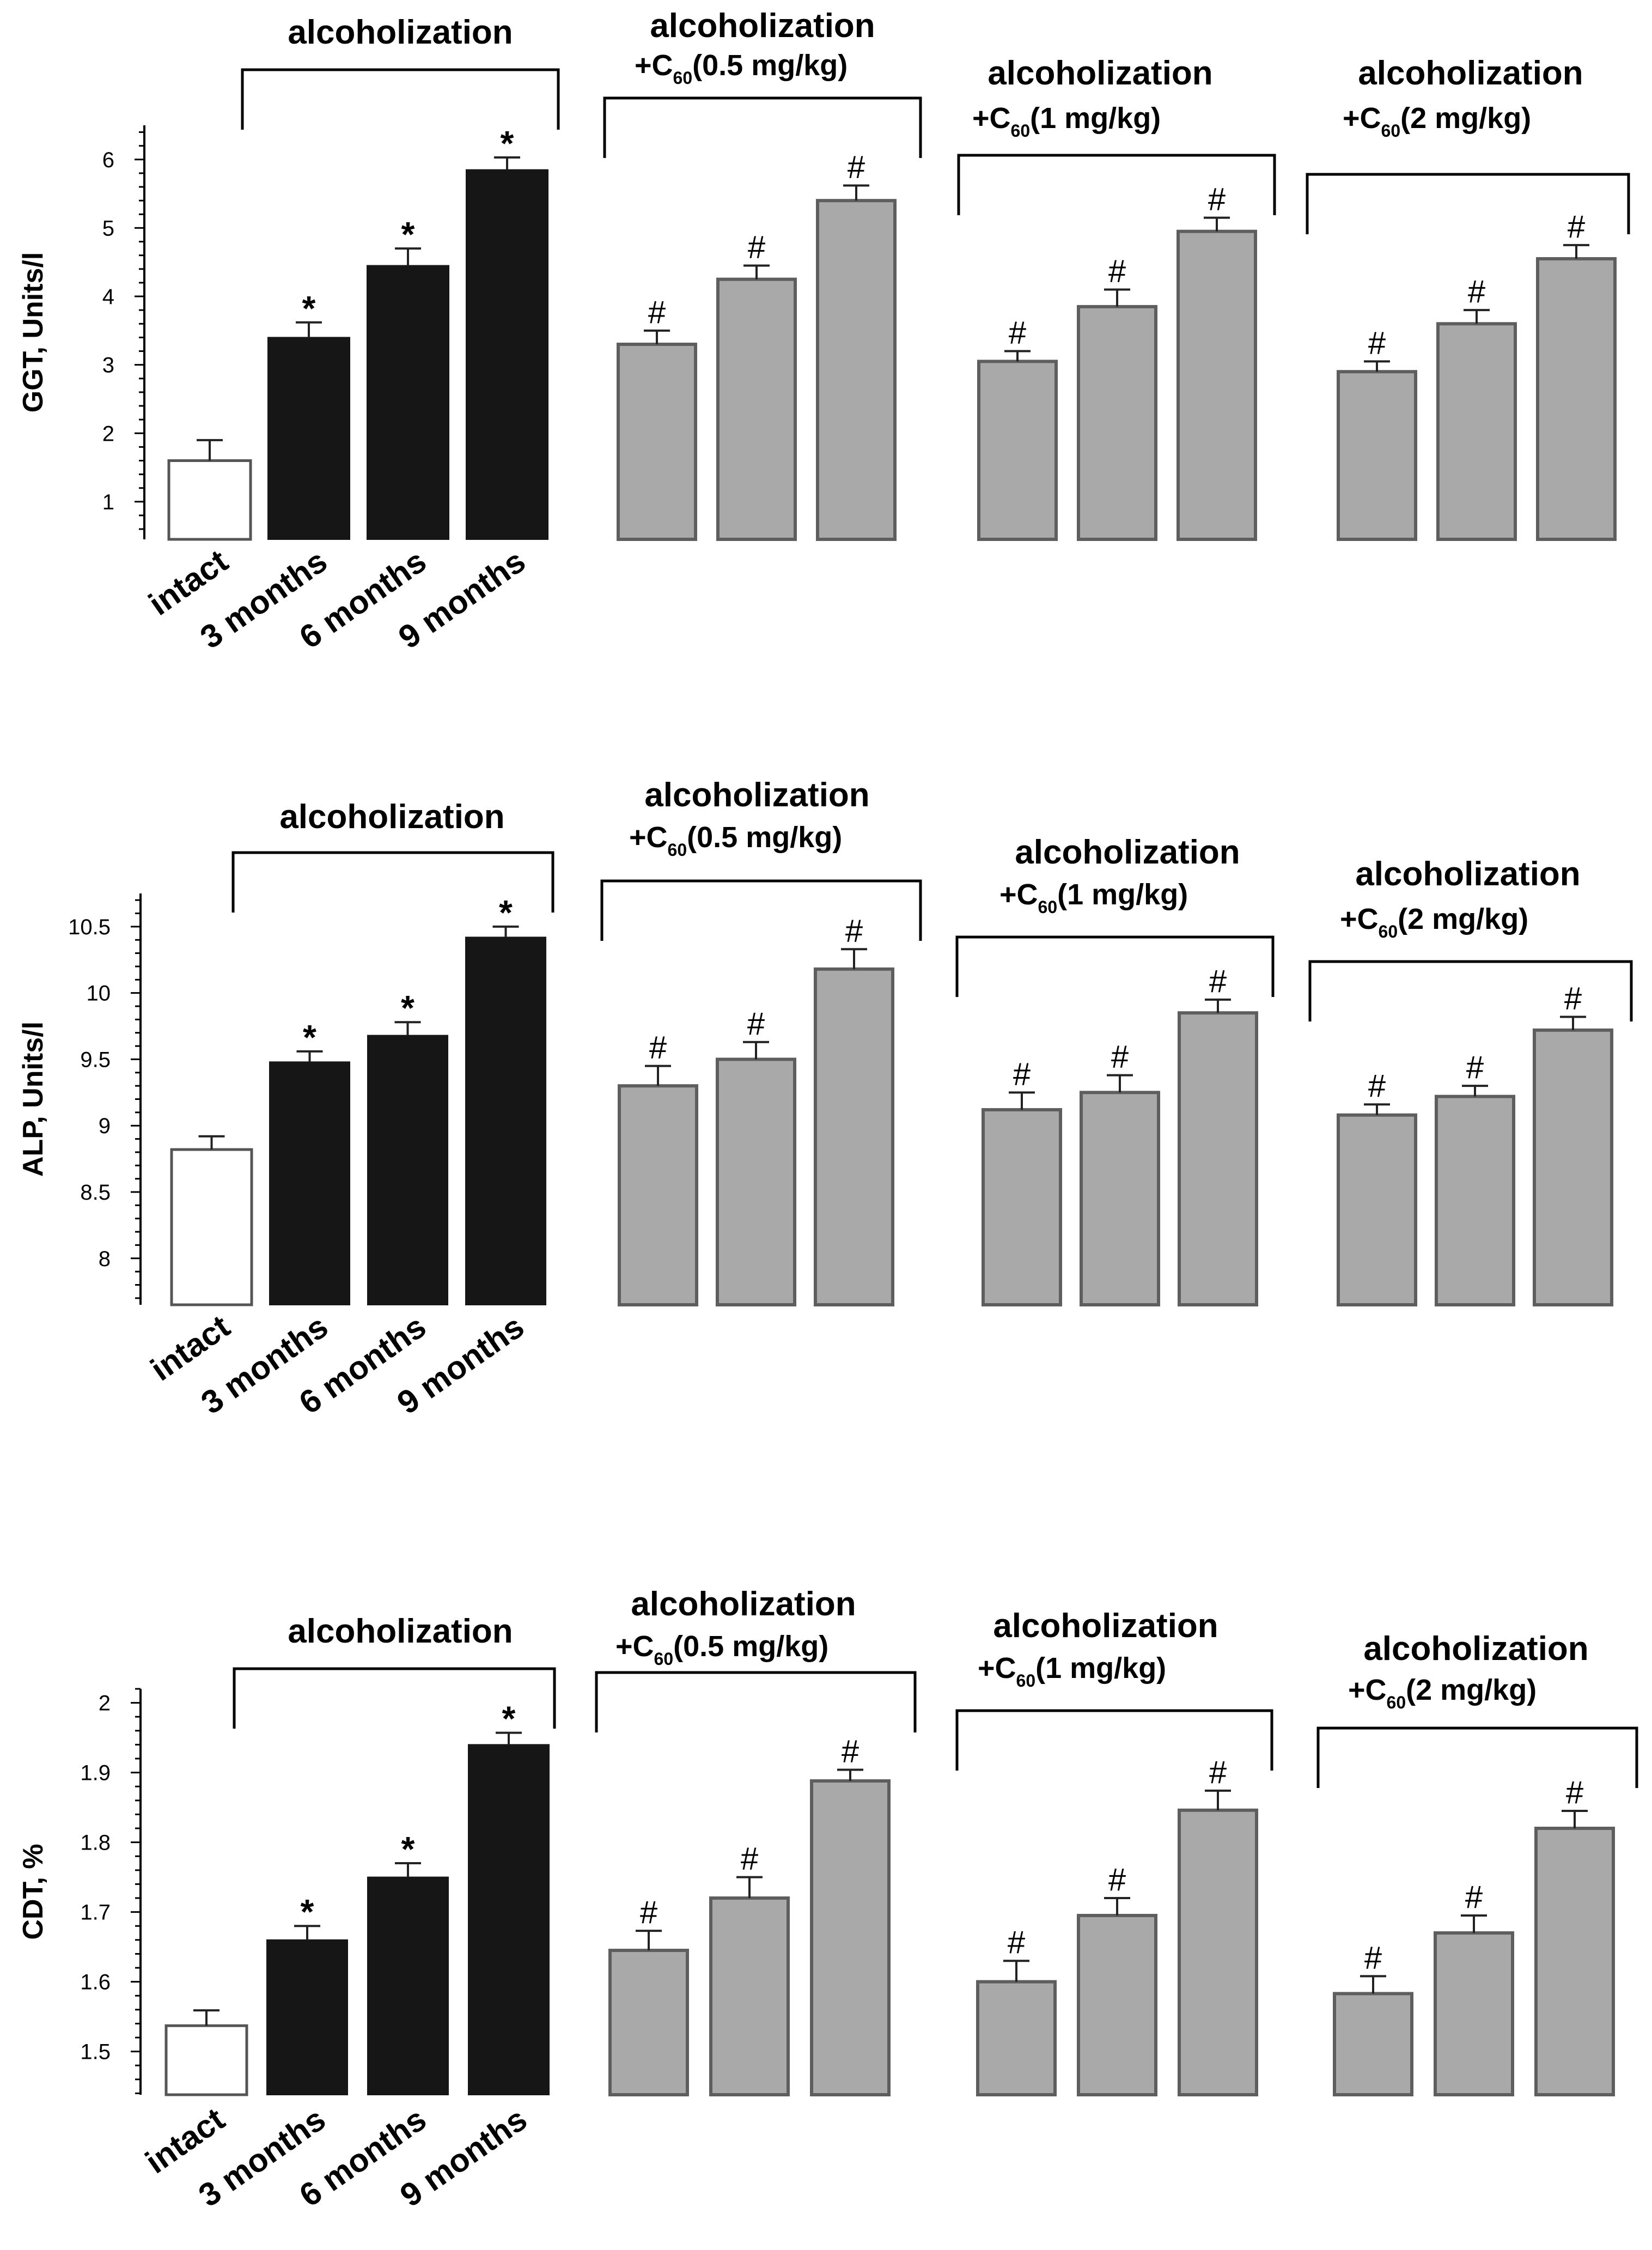  I want to click on y-tick-label: 8, so click(105, 1259).